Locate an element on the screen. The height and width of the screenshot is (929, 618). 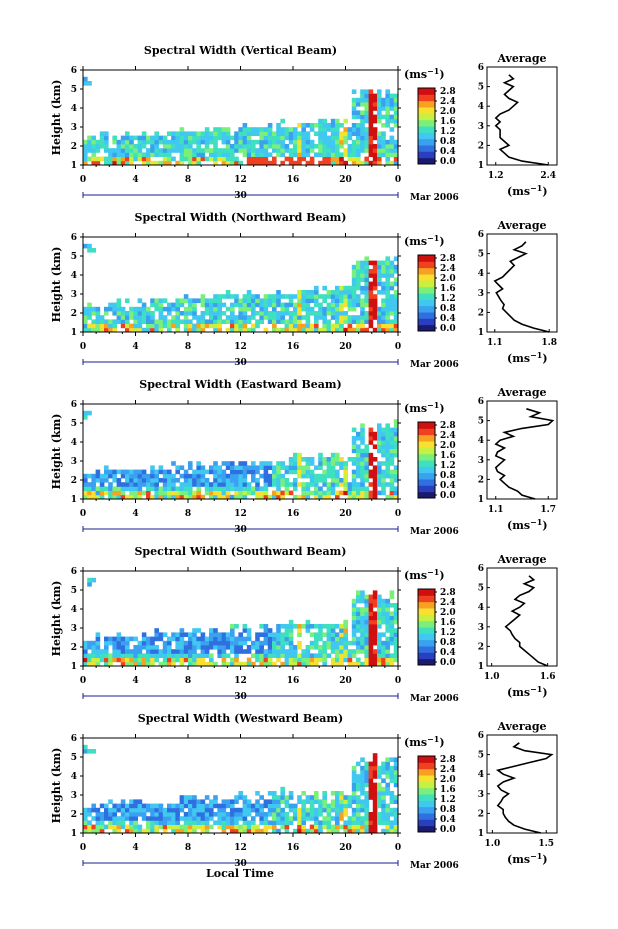
x-tick-label: 16 is located at coordinates (293, 848).